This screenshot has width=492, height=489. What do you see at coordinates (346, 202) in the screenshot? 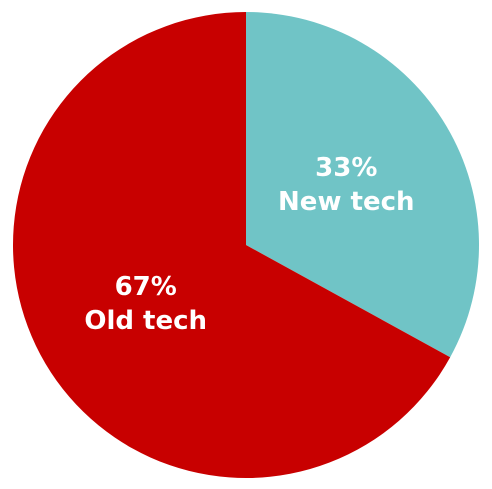
I see `category-label: New tech` at bounding box center [346, 202].